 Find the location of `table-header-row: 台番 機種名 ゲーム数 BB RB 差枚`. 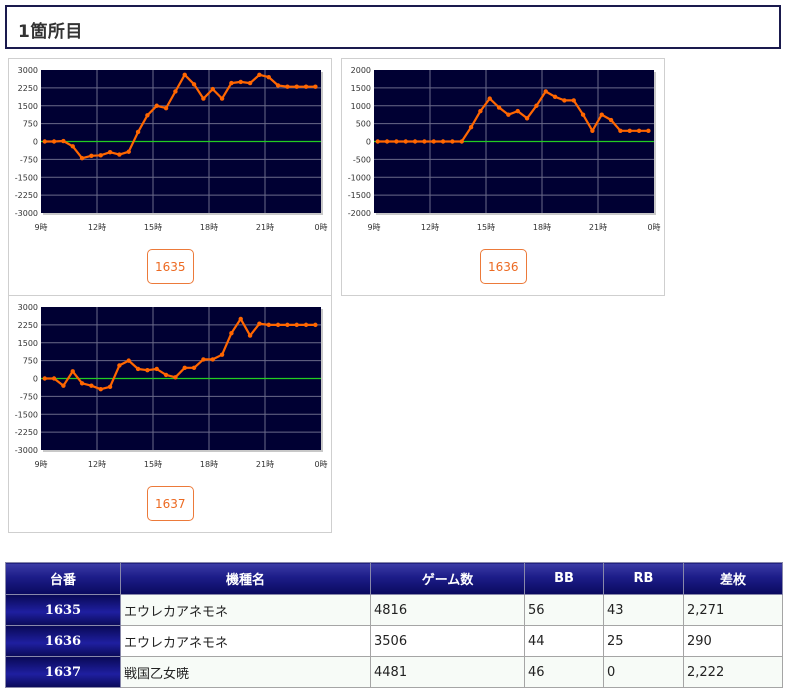

table-header-row: 台番 機種名 ゲーム数 BB RB 差枚 is located at coordinates (394, 578).